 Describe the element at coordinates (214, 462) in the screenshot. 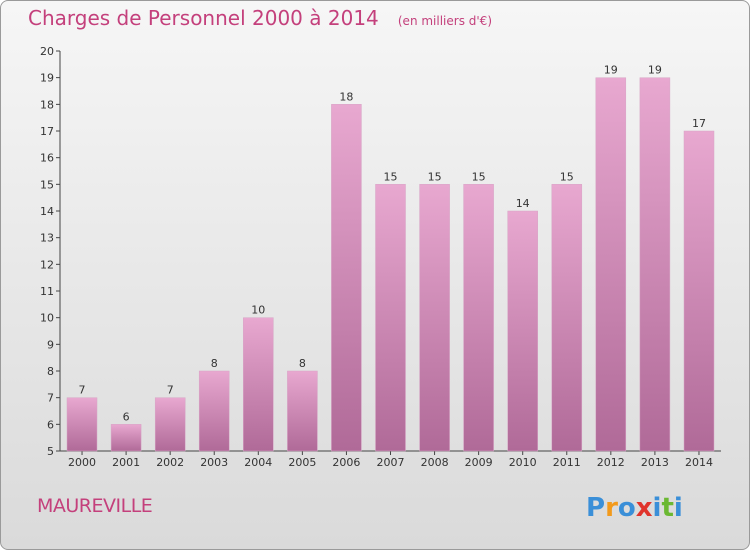

I see `x-tick-label-2003: 2003` at that location.